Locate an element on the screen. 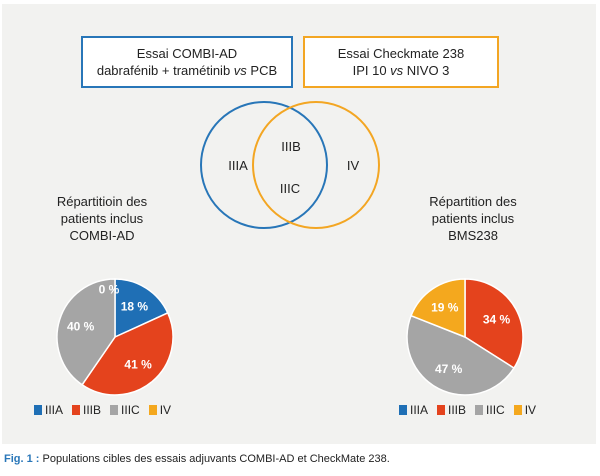 The height and width of the screenshot is (476, 600). pie-data-label: 19 % is located at coordinates (445, 307).